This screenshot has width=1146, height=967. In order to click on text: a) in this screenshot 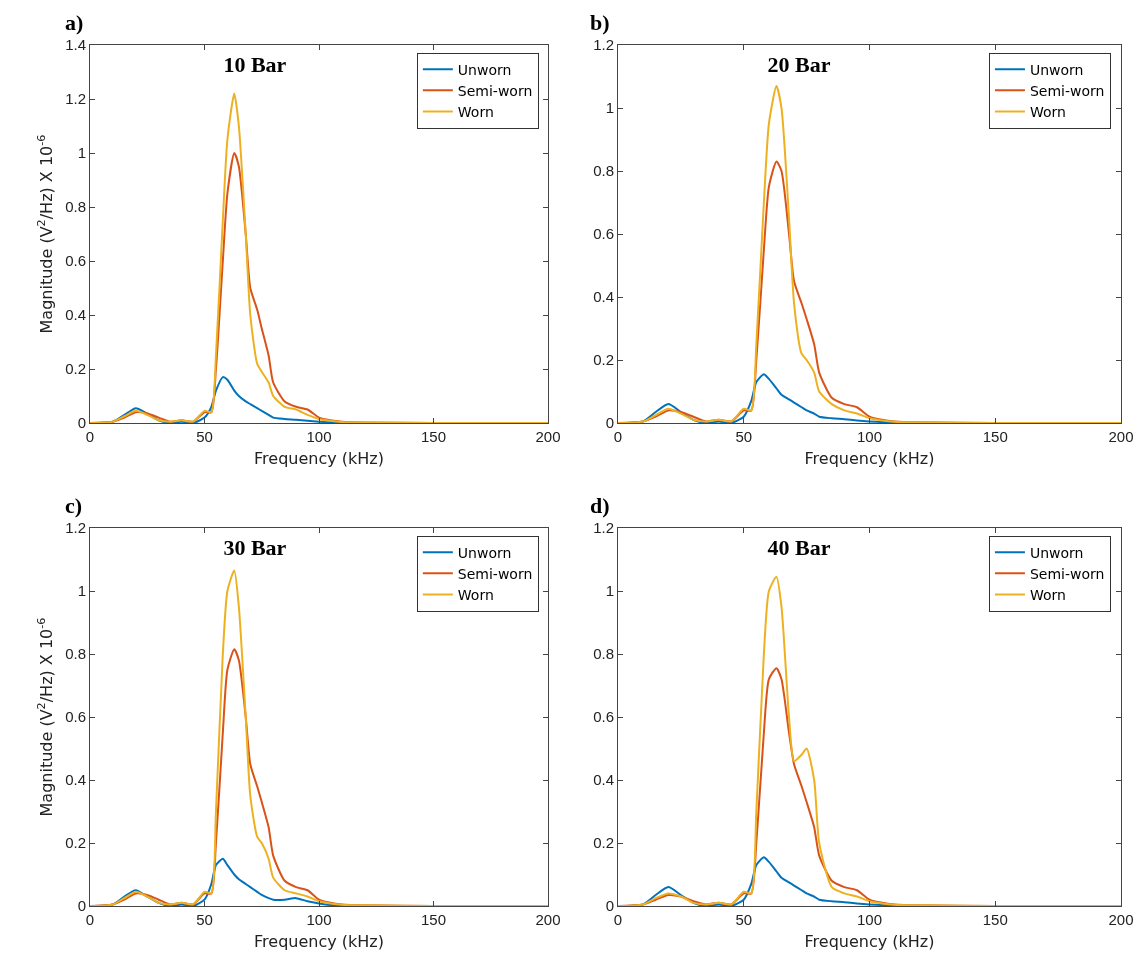, I will do `click(74, 22)`.